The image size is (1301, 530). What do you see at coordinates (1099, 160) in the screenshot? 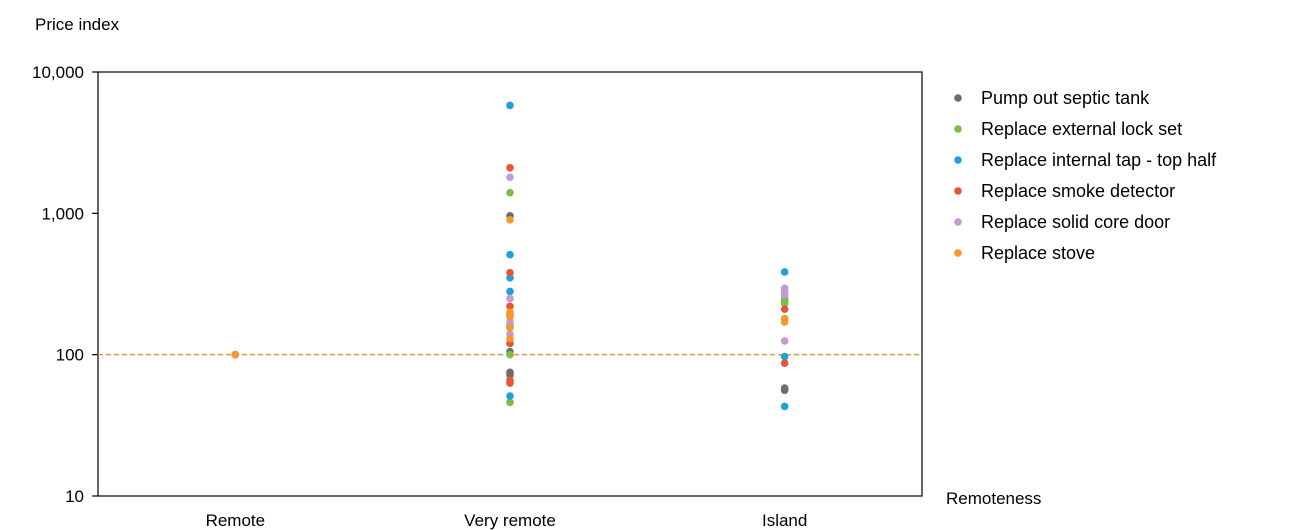
I see `legend-label: Replace internal tap - top half` at bounding box center [1099, 160].